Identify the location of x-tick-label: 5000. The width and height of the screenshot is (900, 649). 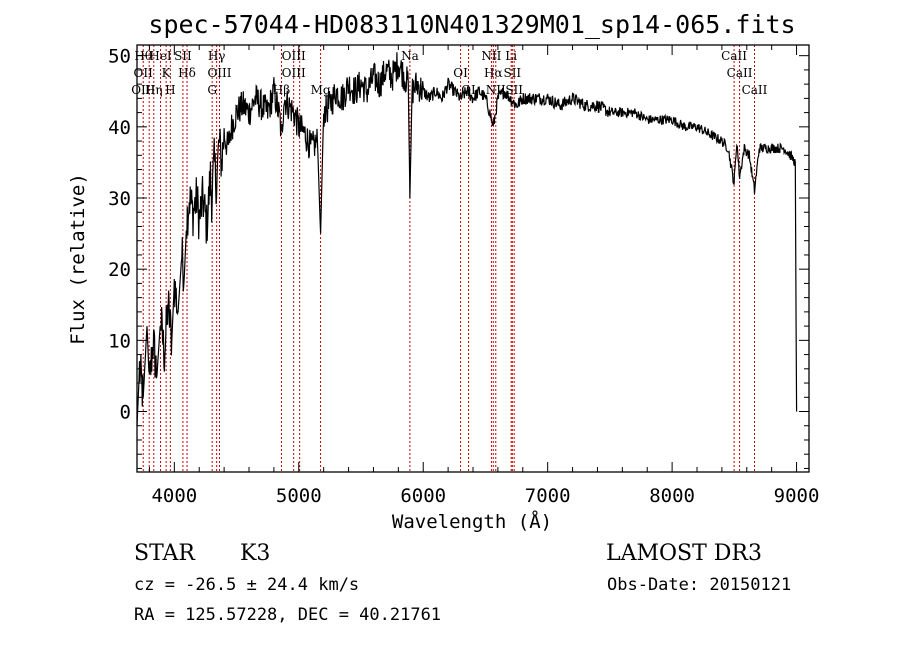
(299, 496).